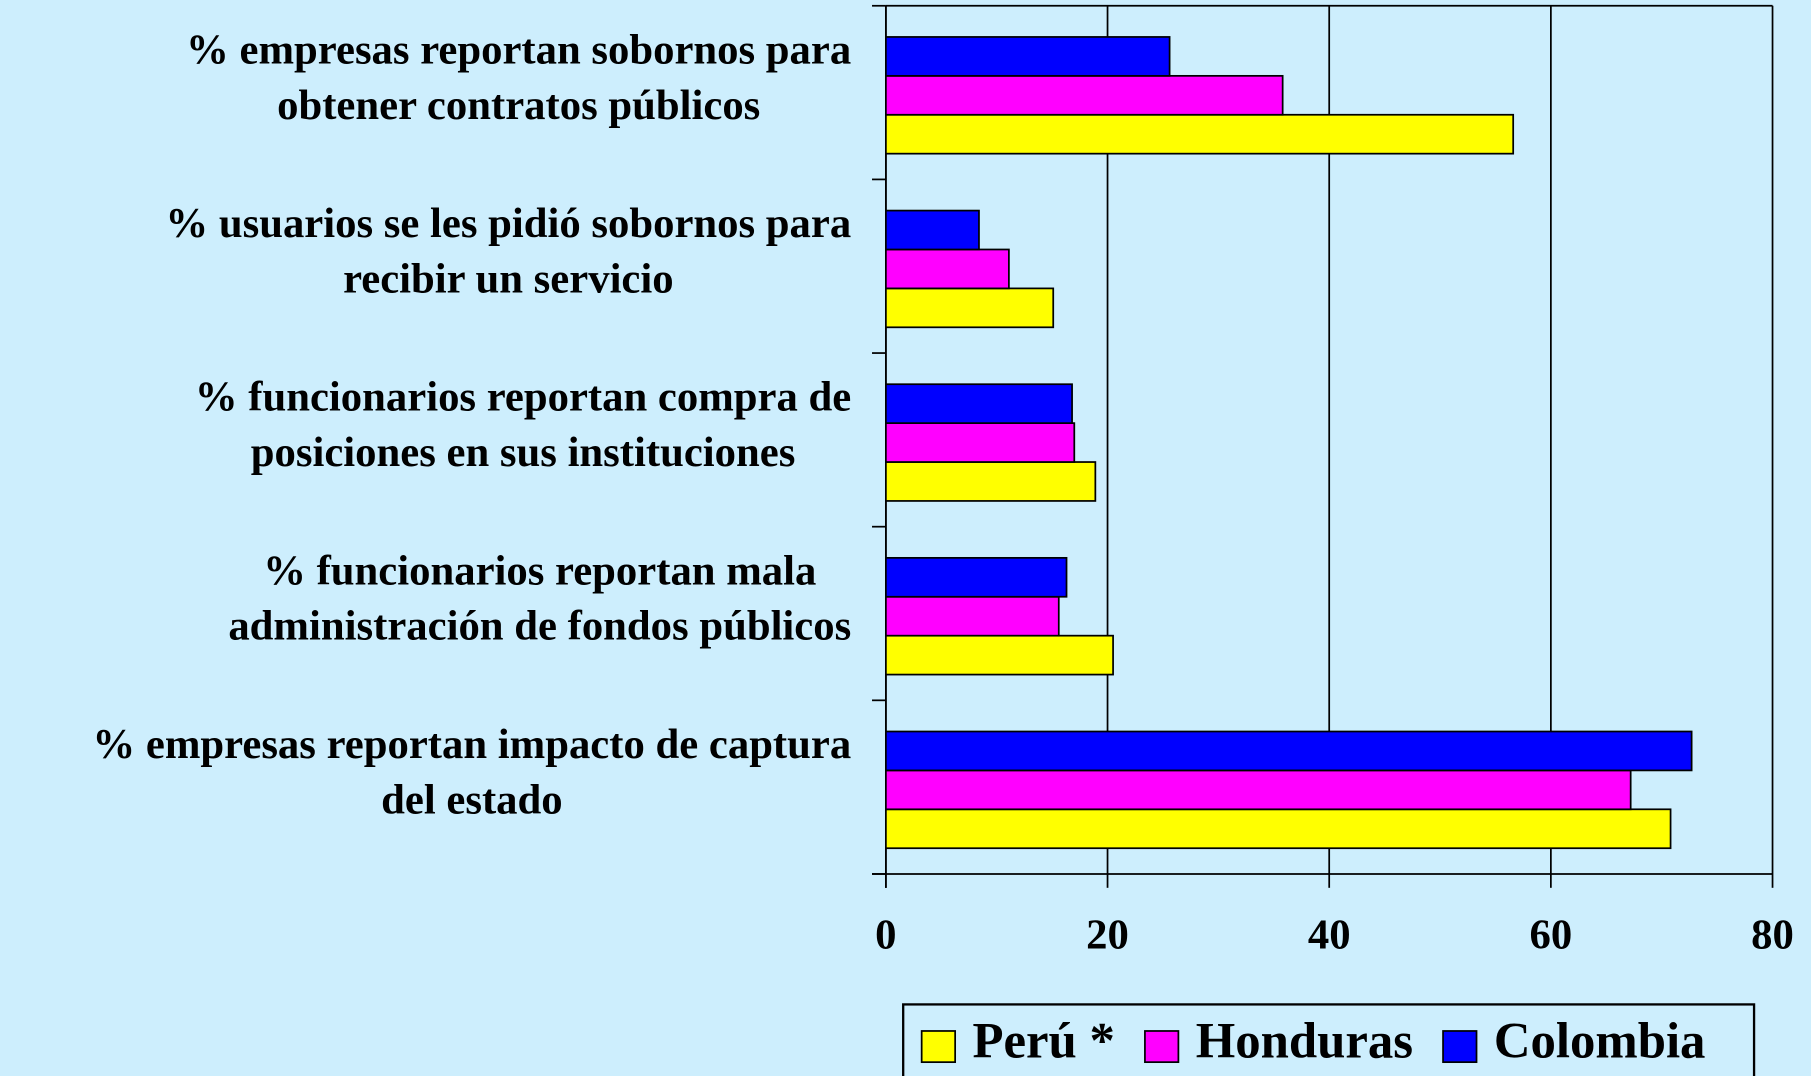 The image size is (1811, 1076). What do you see at coordinates (523, 396) in the screenshot?
I see `category-label-line: % funcionarios reportan compra de` at bounding box center [523, 396].